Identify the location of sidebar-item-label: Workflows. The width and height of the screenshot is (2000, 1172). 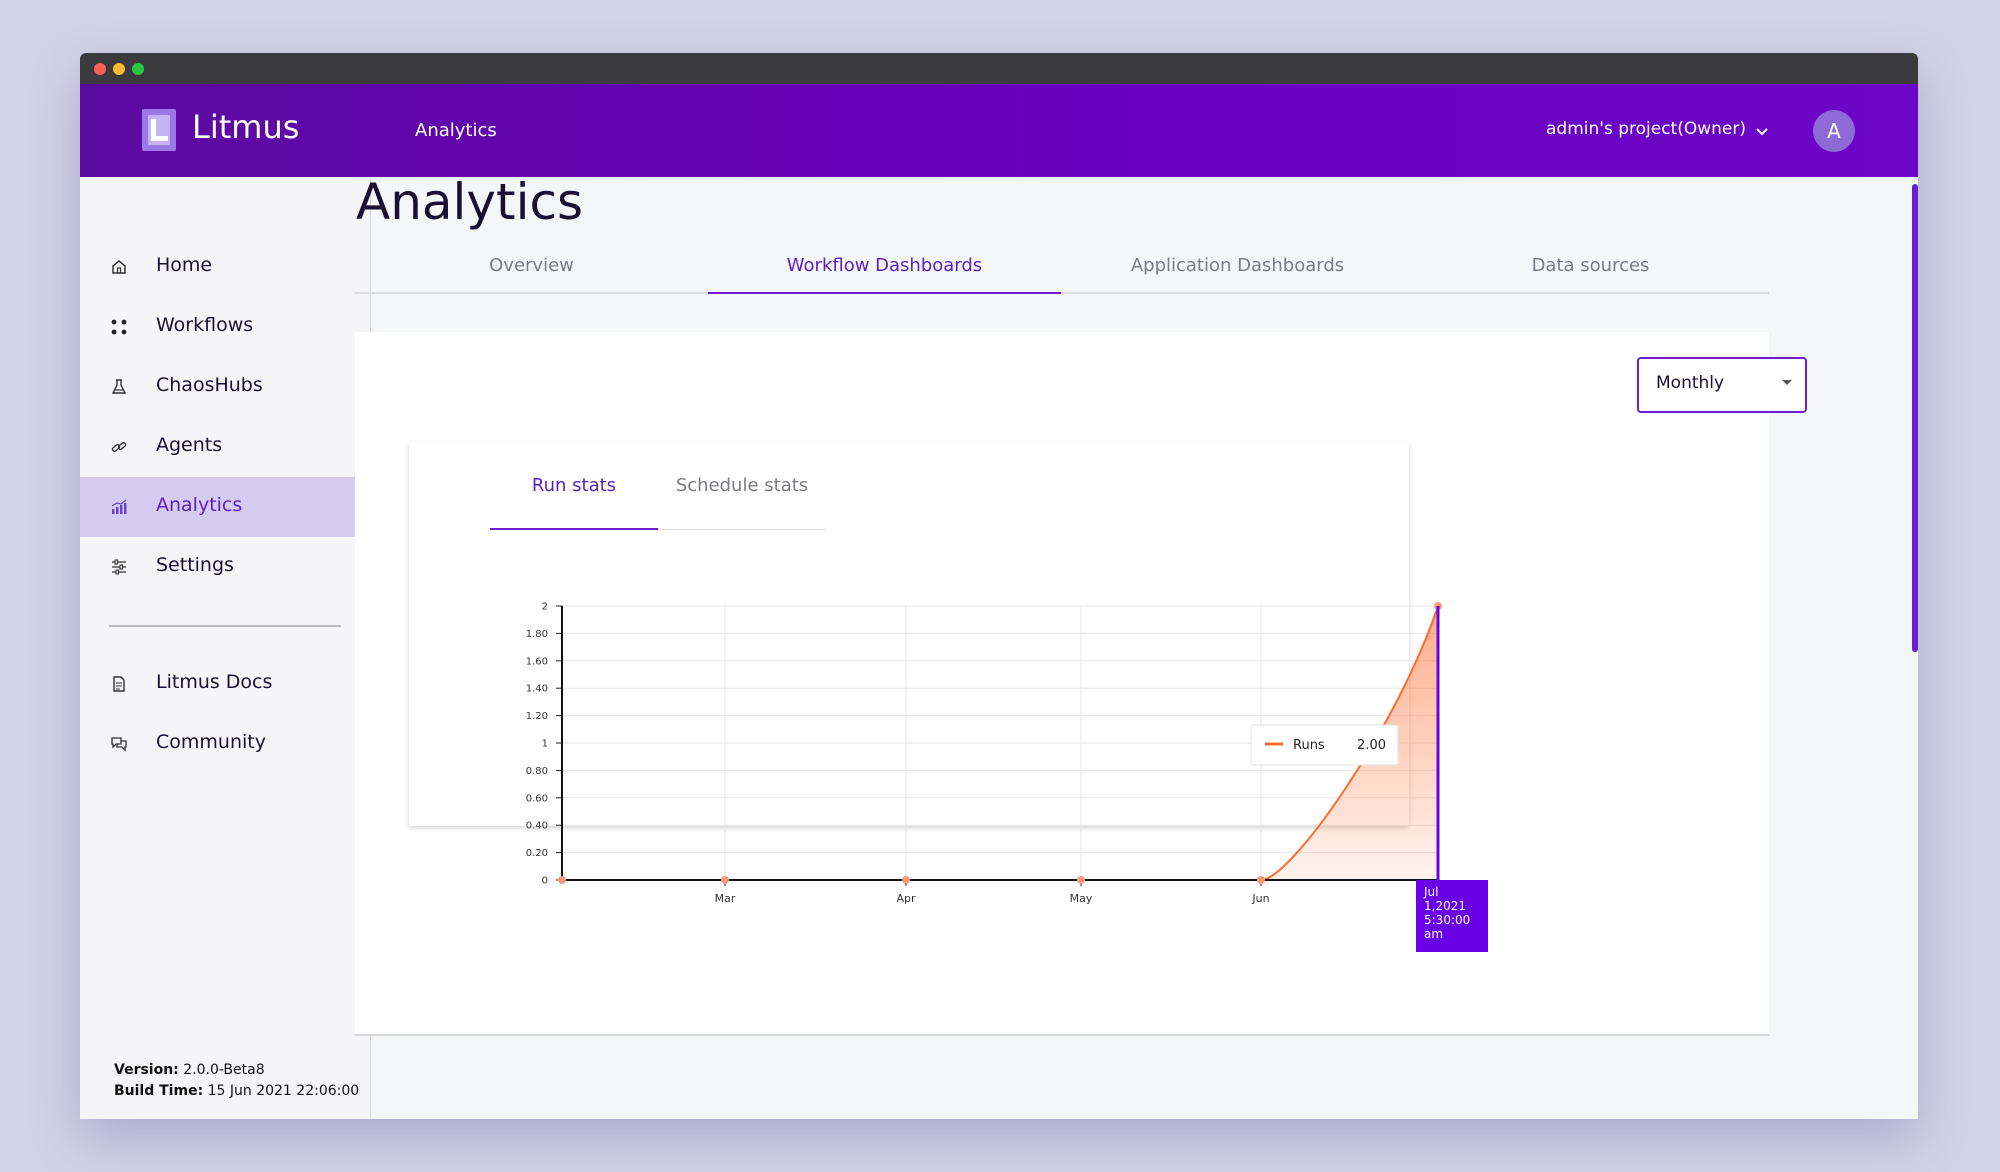
(205, 325).